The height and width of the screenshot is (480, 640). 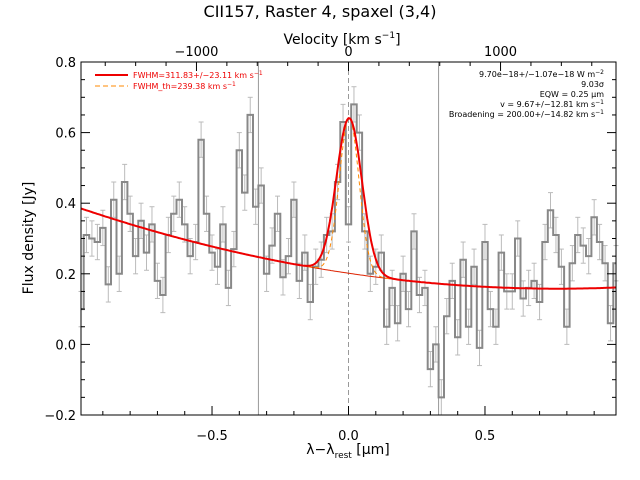 What do you see at coordinates (193, 75) in the screenshot?
I see `legend-label-text: FWHM=311.83+/−23.11 km s` at bounding box center [193, 75].